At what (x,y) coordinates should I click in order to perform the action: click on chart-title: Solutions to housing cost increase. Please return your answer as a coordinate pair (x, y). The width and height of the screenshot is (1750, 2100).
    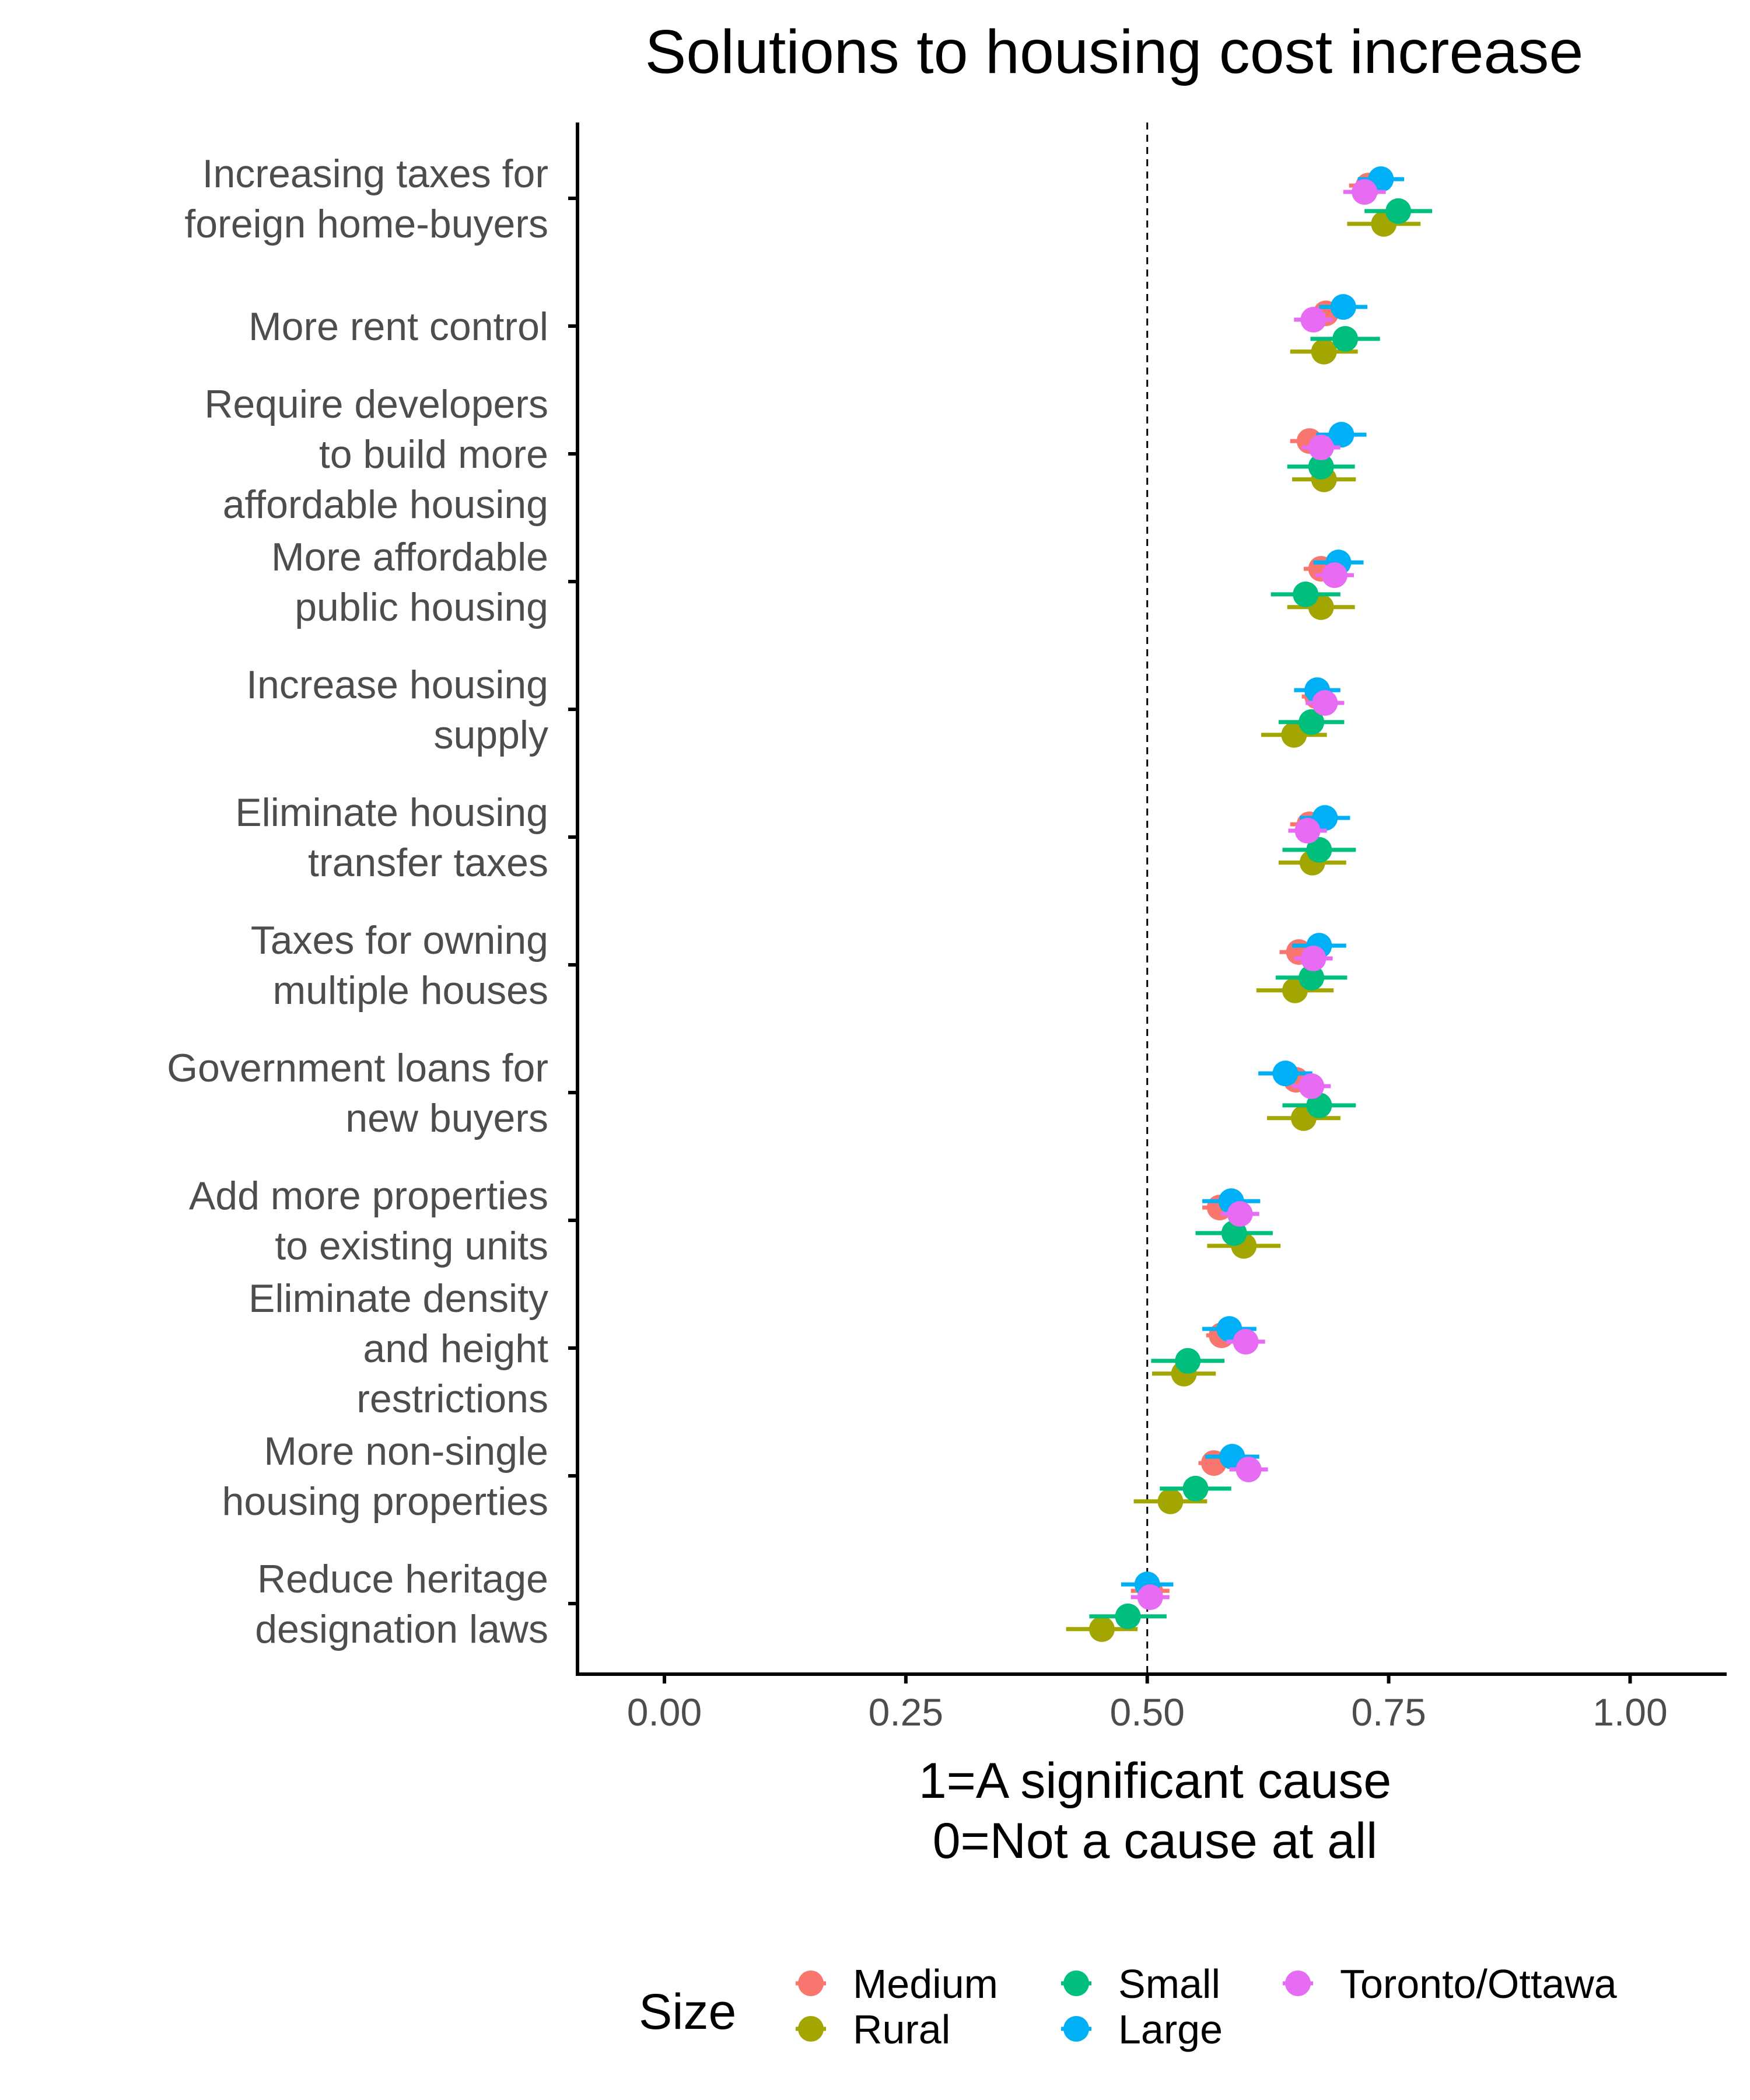
    Looking at the image, I should click on (1114, 52).